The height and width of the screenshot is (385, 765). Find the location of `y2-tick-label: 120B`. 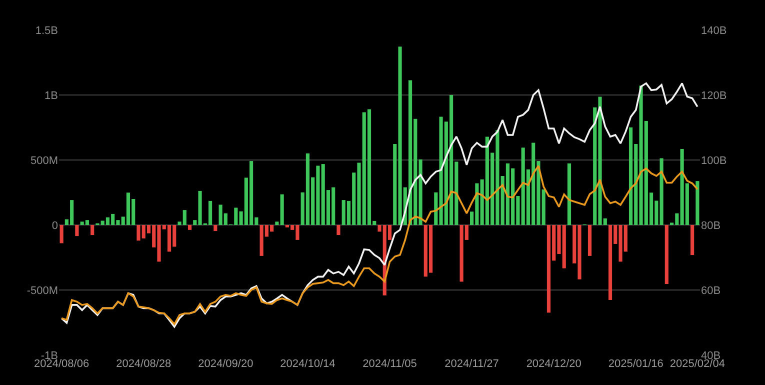

y2-tick-label: 120B is located at coordinates (714, 96).